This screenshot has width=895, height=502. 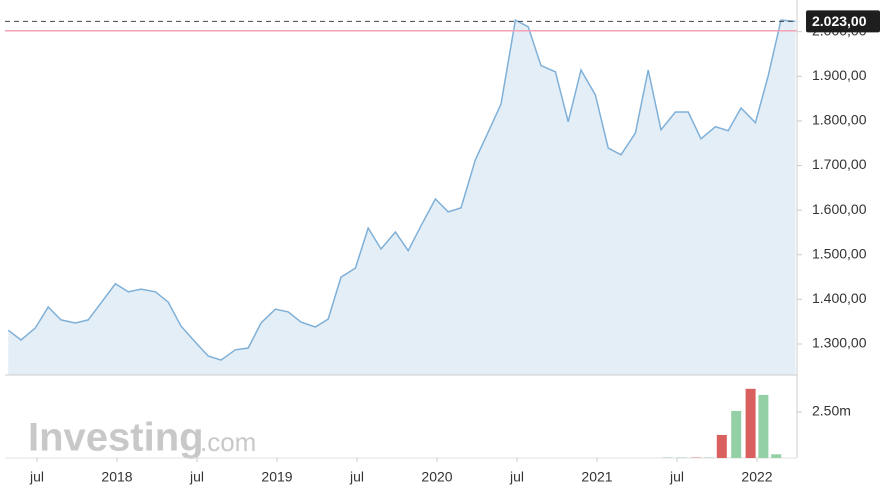 I want to click on y-tick-label: 1.800,00, so click(x=839, y=120).